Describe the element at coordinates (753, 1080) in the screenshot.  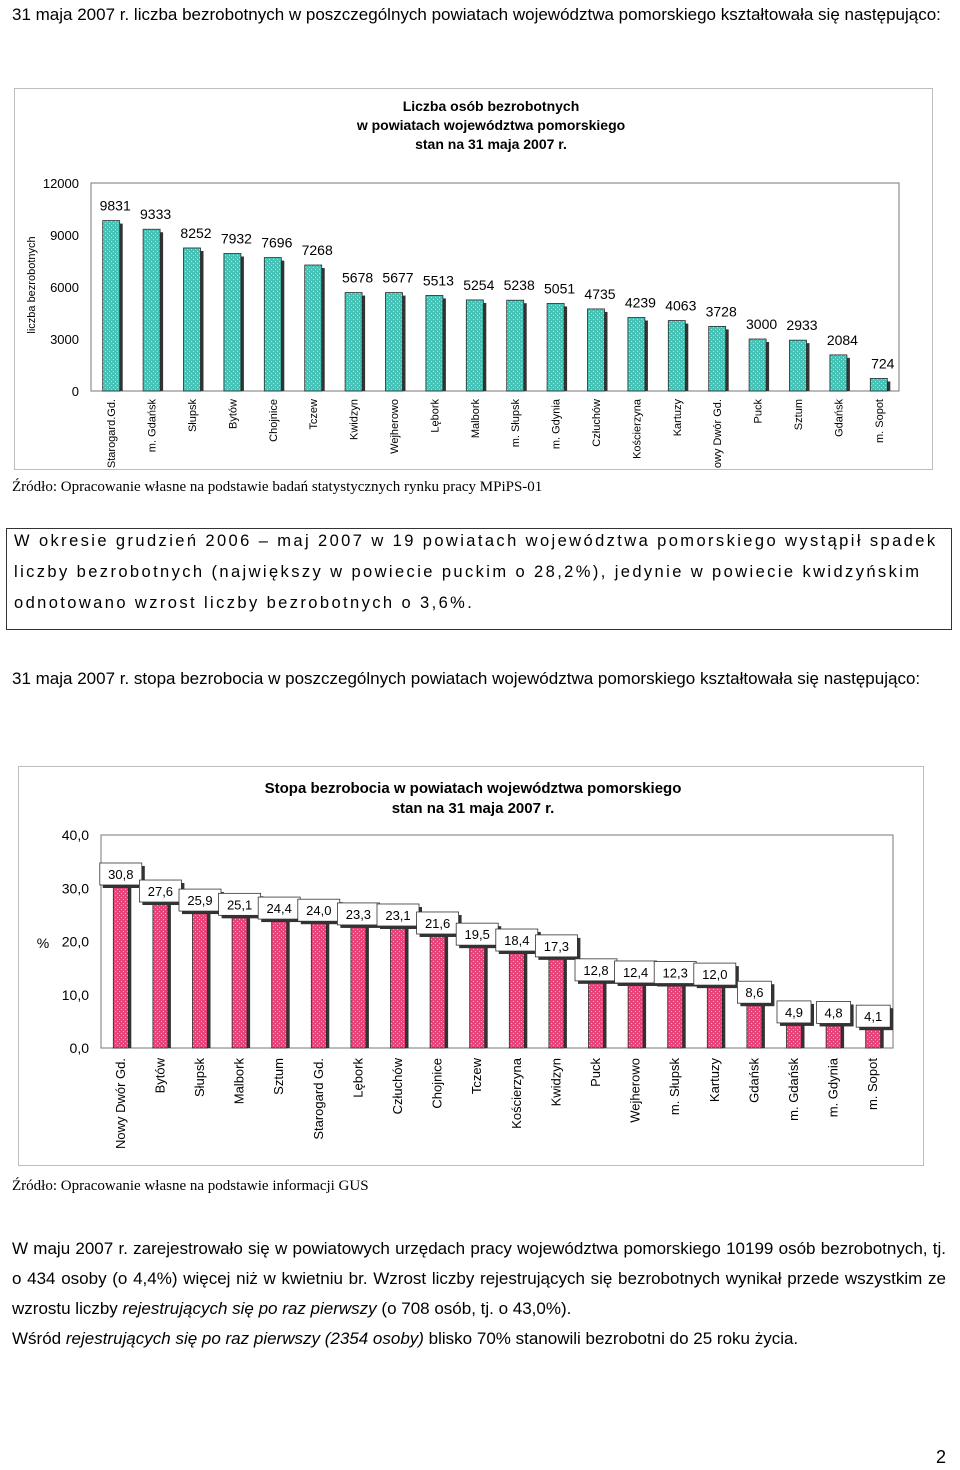
I see `category-label: Gdańsk` at that location.